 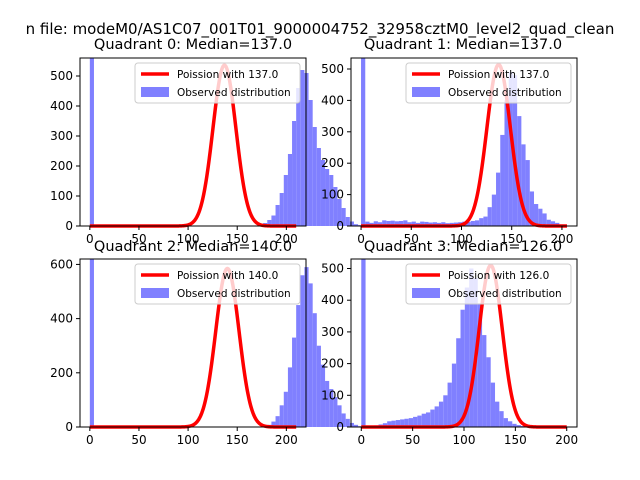 I want to click on panel-title: Quadrant 3: Median=126.0, so click(x=463, y=247).